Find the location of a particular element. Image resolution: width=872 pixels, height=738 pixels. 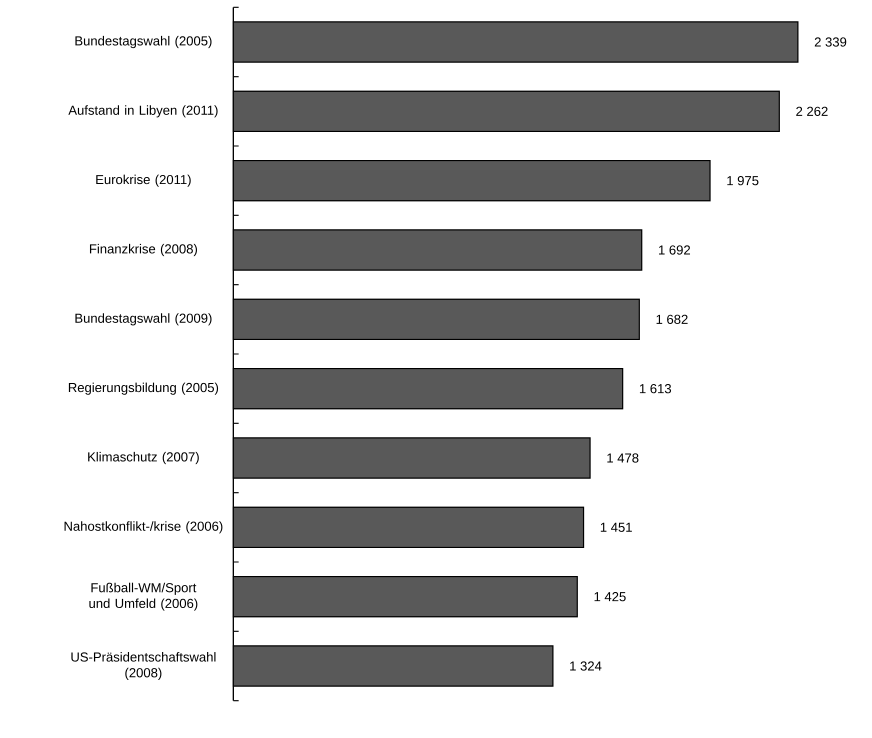

y-tick-label: US-Präsidentschaftswahl (2008) is located at coordinates (143, 666).